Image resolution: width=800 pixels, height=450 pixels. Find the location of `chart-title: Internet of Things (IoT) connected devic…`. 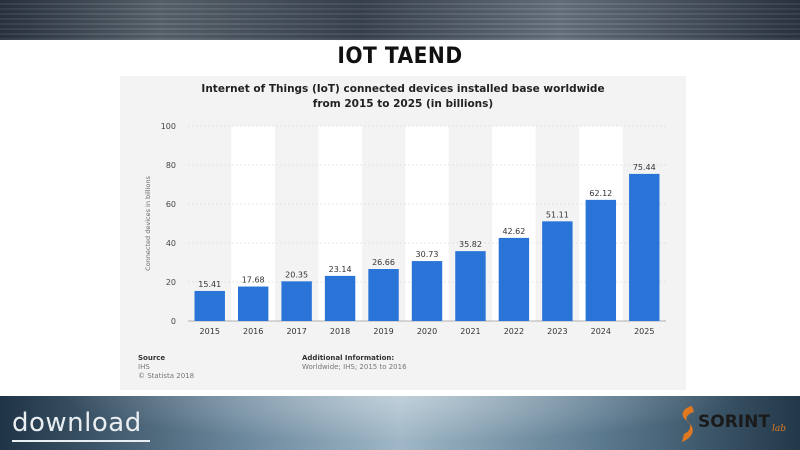

chart-title: Internet of Things (IoT) connected devic… is located at coordinates (403, 97).